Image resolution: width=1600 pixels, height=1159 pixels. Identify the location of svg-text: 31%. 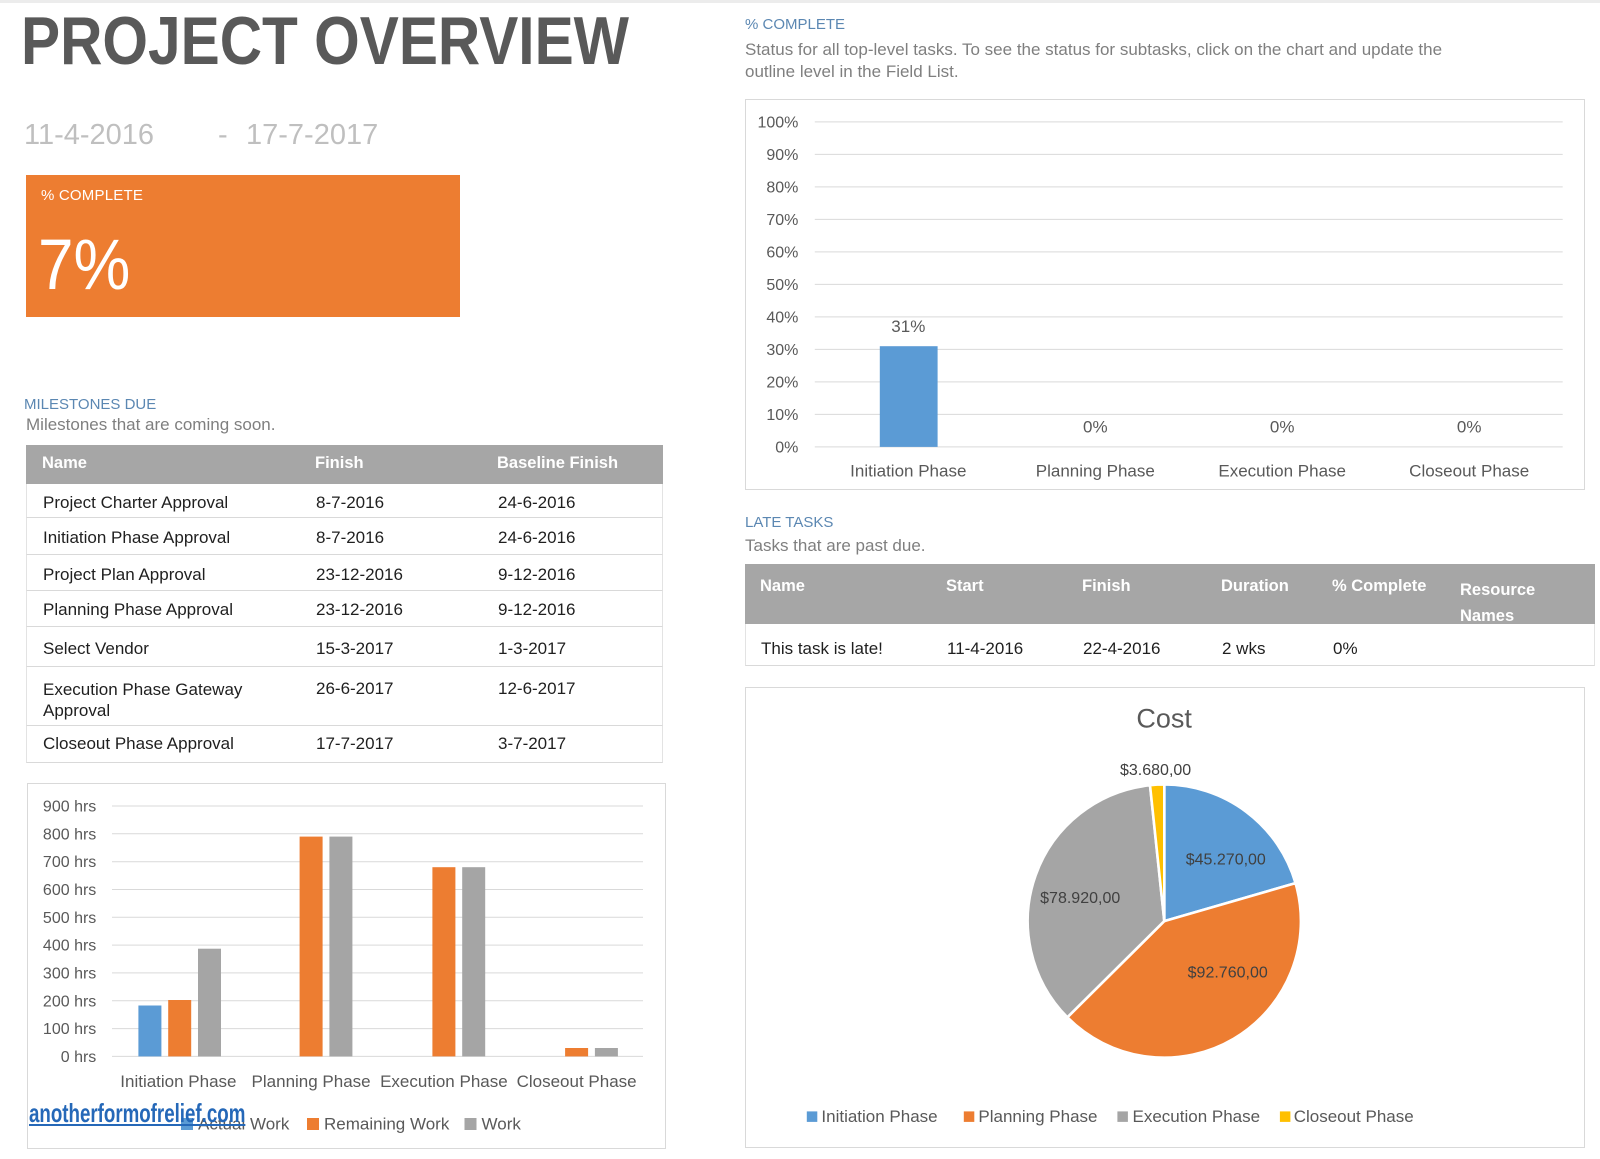
(908, 326).